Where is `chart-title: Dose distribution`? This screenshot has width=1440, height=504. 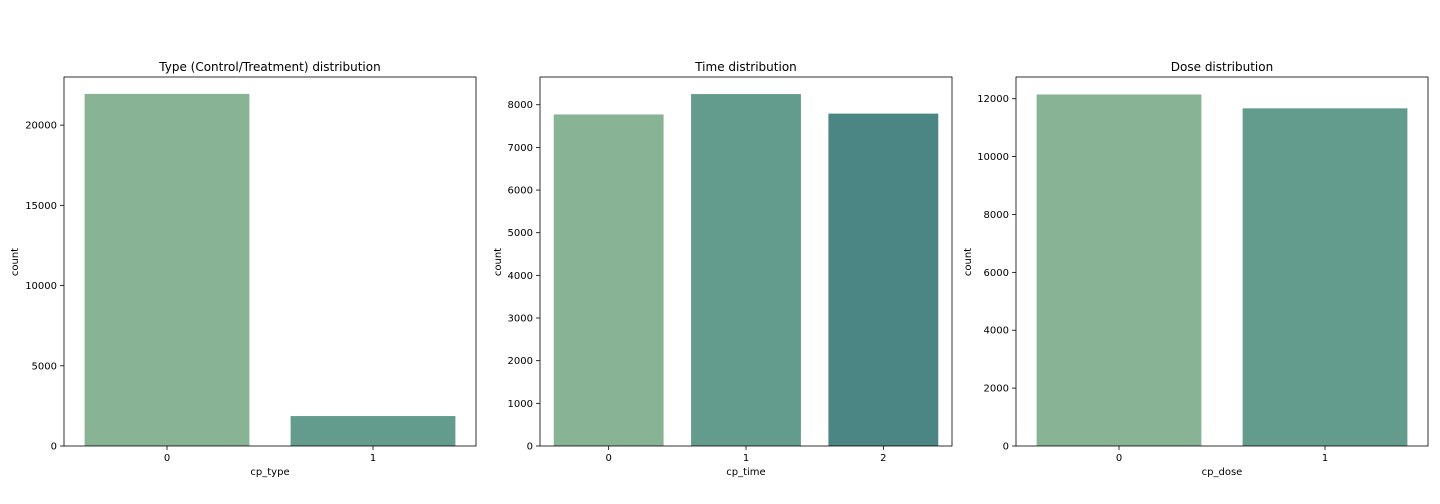
chart-title: Dose distribution is located at coordinates (1222, 67).